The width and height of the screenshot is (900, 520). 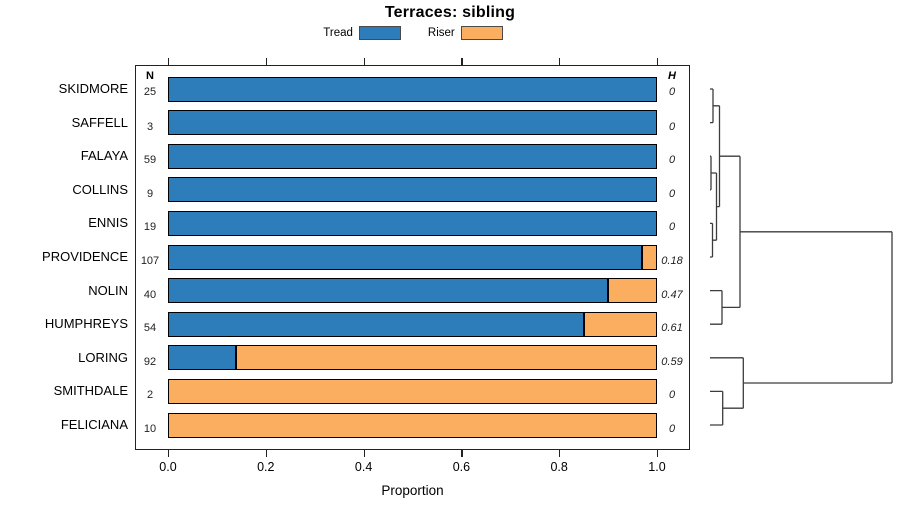 What do you see at coordinates (94, 424) in the screenshot?
I see `row-label: FELICIANA` at bounding box center [94, 424].